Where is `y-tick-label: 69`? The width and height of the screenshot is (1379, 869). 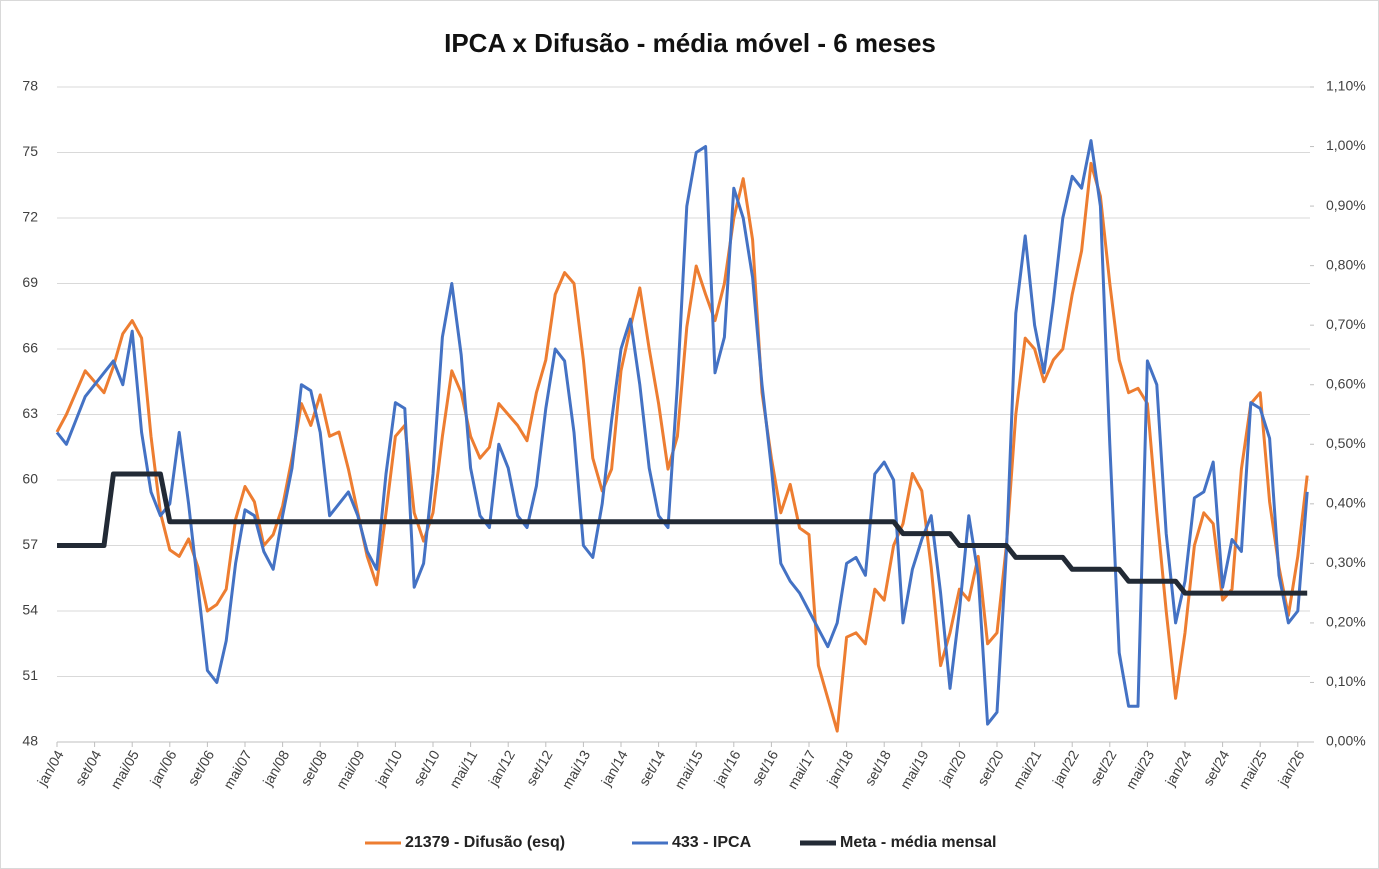 y-tick-label: 69 is located at coordinates (30, 282).